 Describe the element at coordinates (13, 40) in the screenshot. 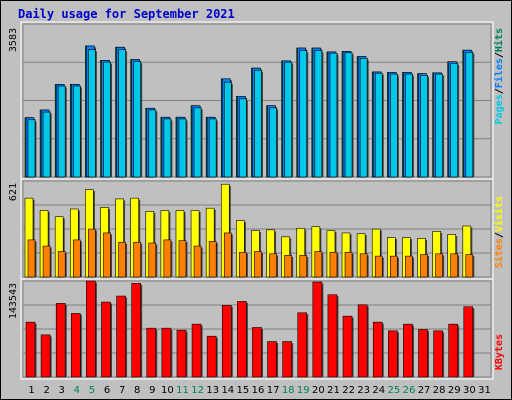

I see `ymax-label-hits: 3583` at that location.